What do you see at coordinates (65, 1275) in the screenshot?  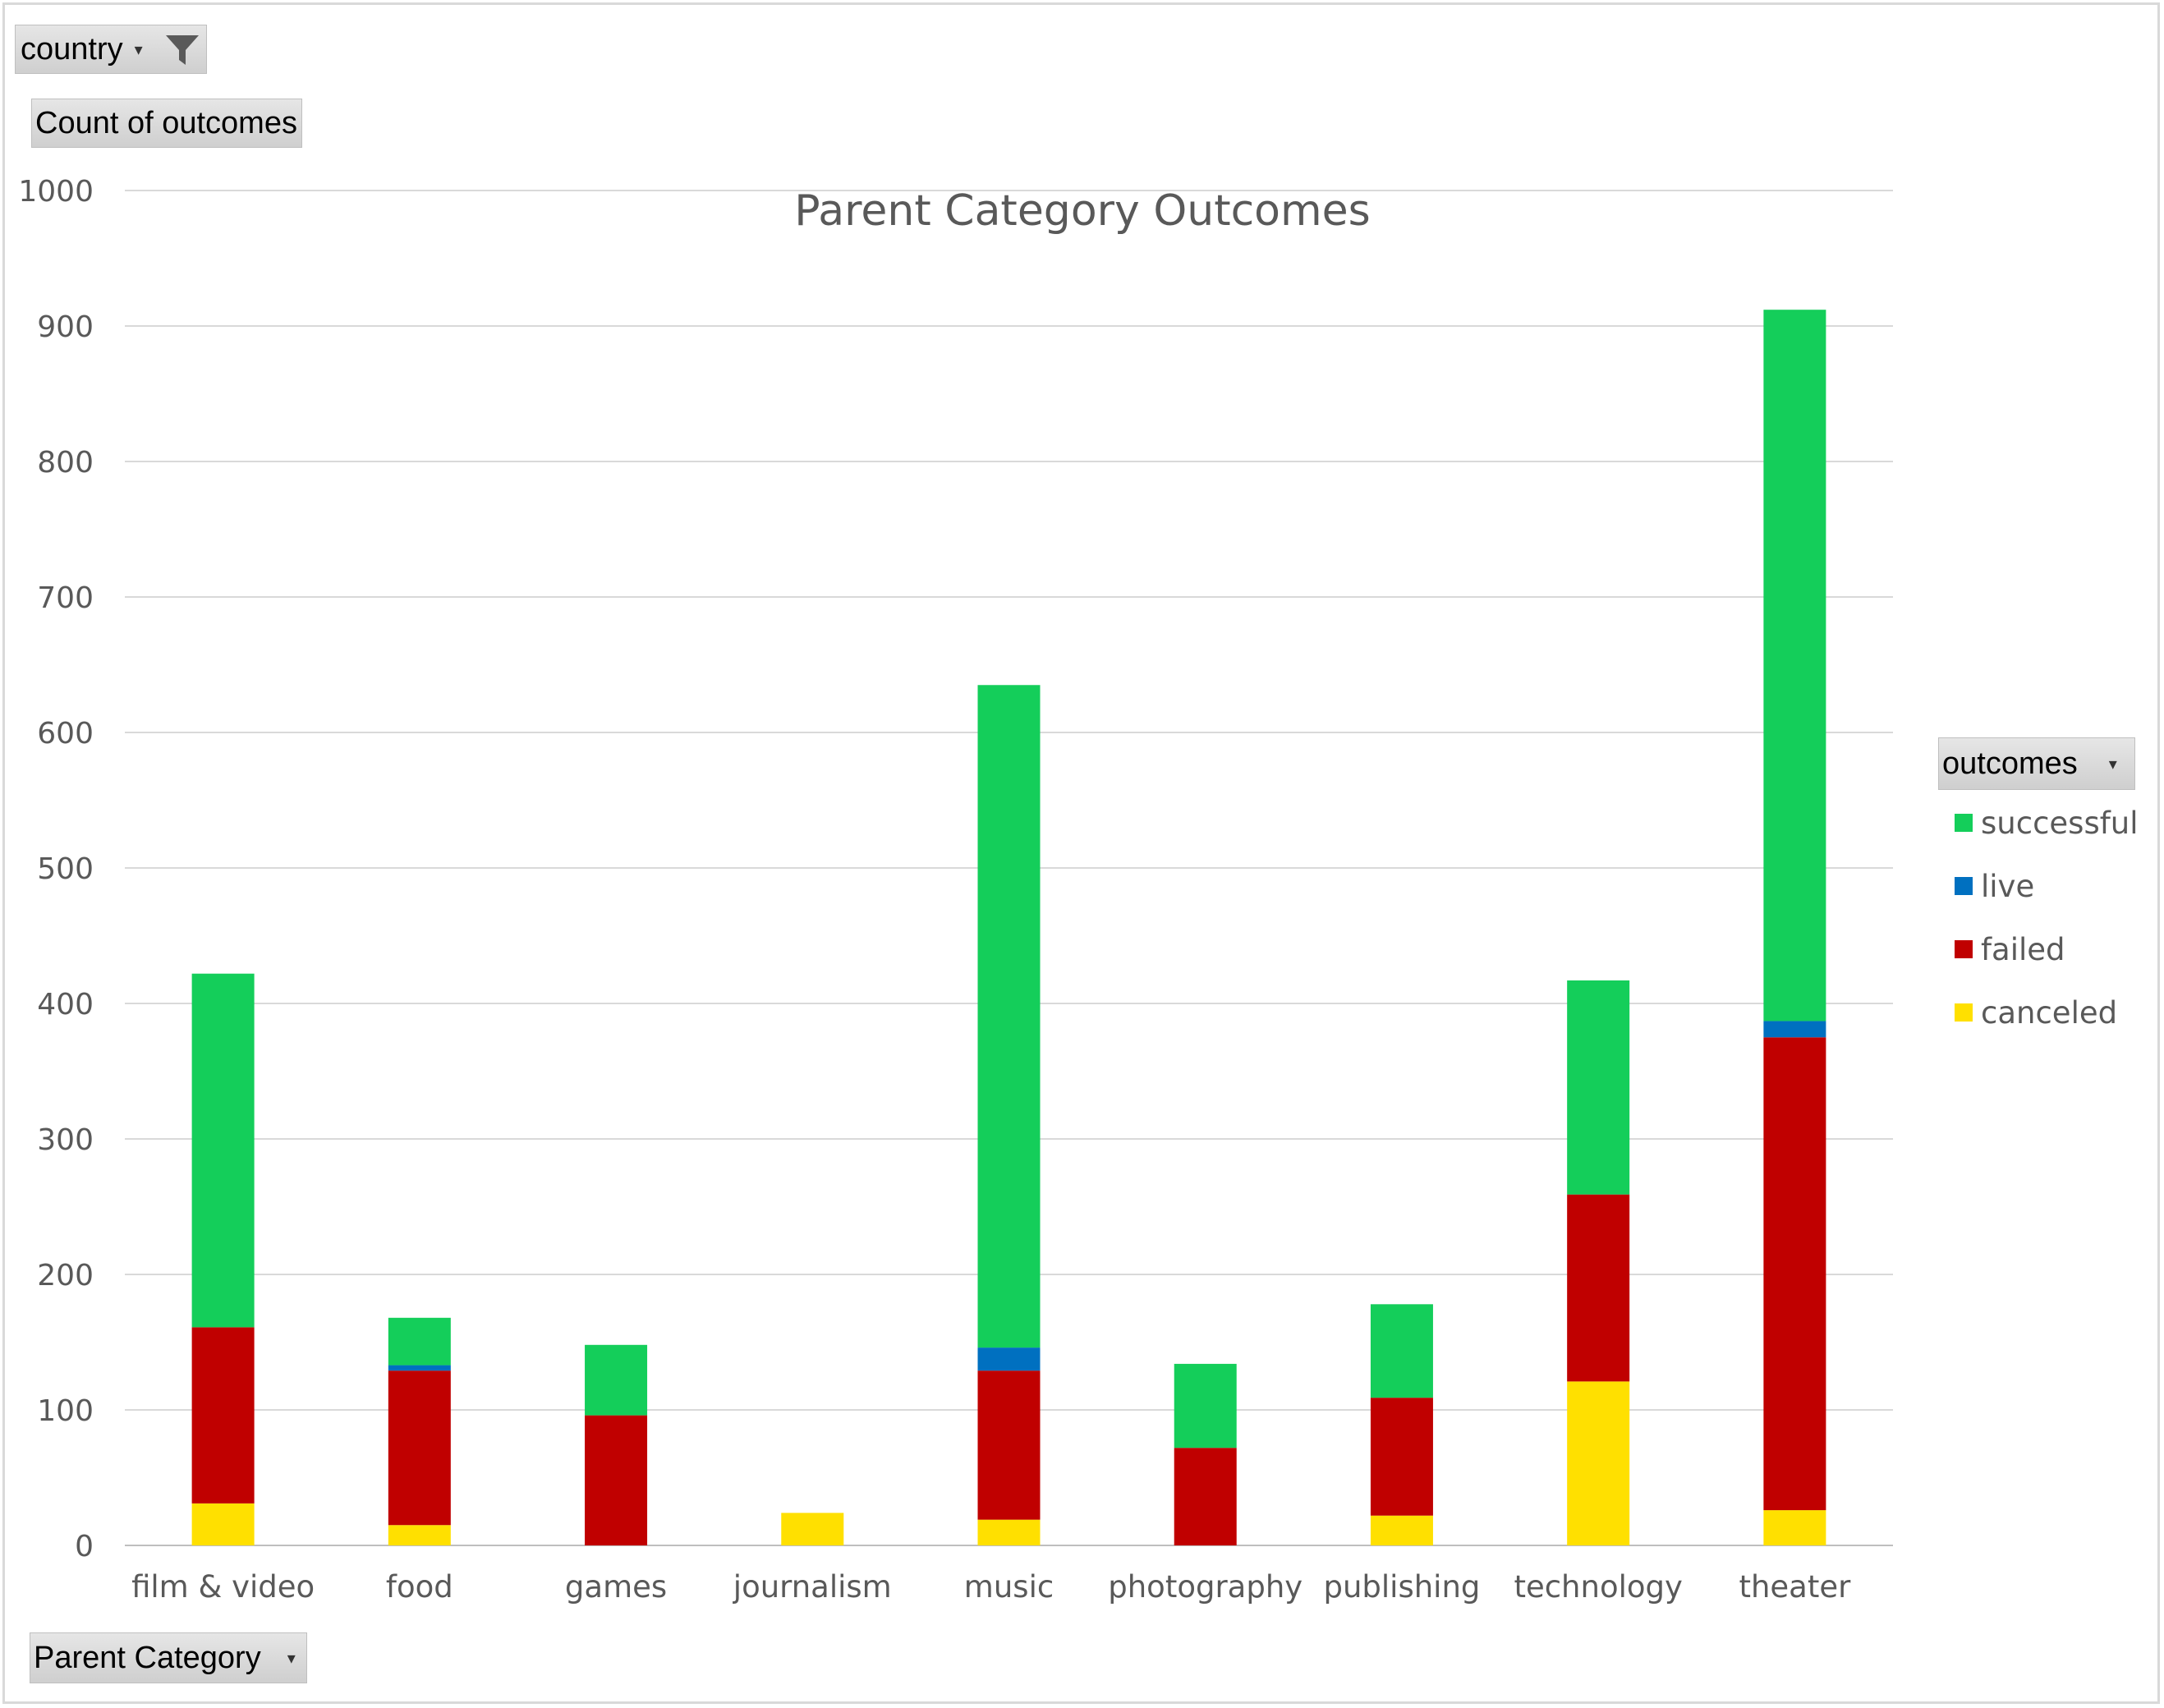 I see `y-tick-label: 200` at bounding box center [65, 1275].